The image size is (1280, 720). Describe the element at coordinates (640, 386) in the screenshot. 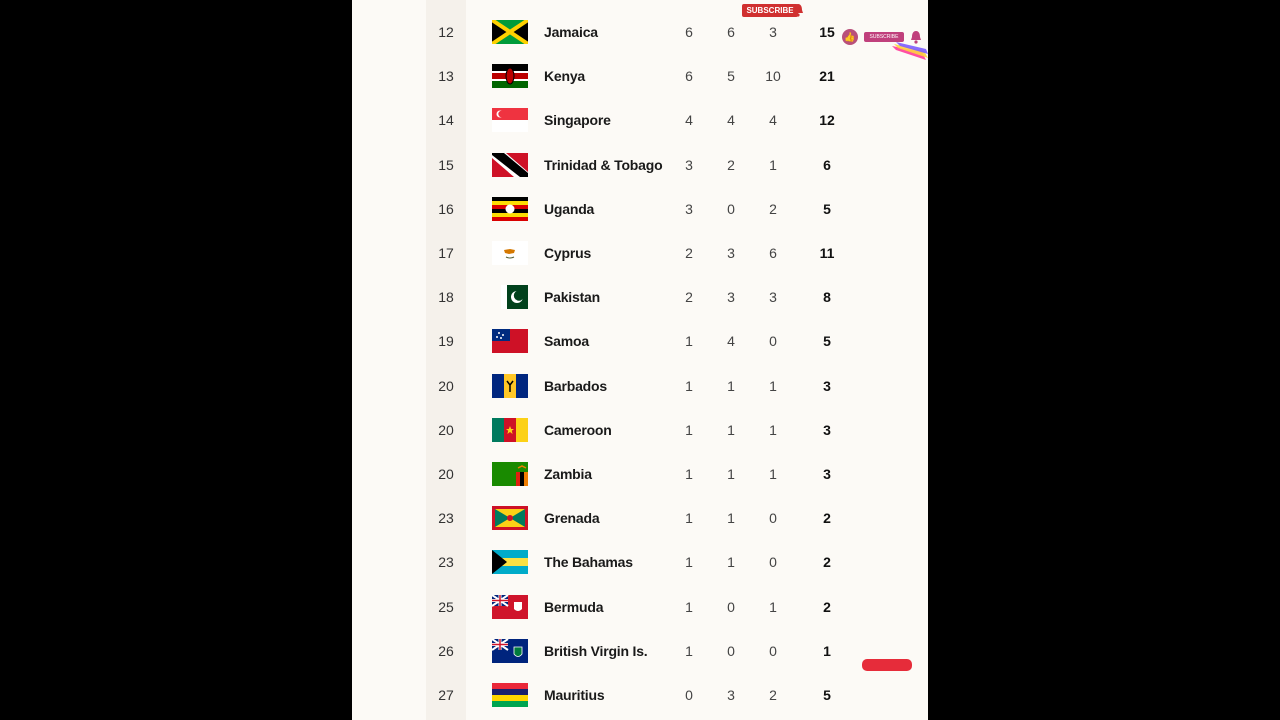

I see `table-row: 20 Barbados 1 1 1 3` at that location.